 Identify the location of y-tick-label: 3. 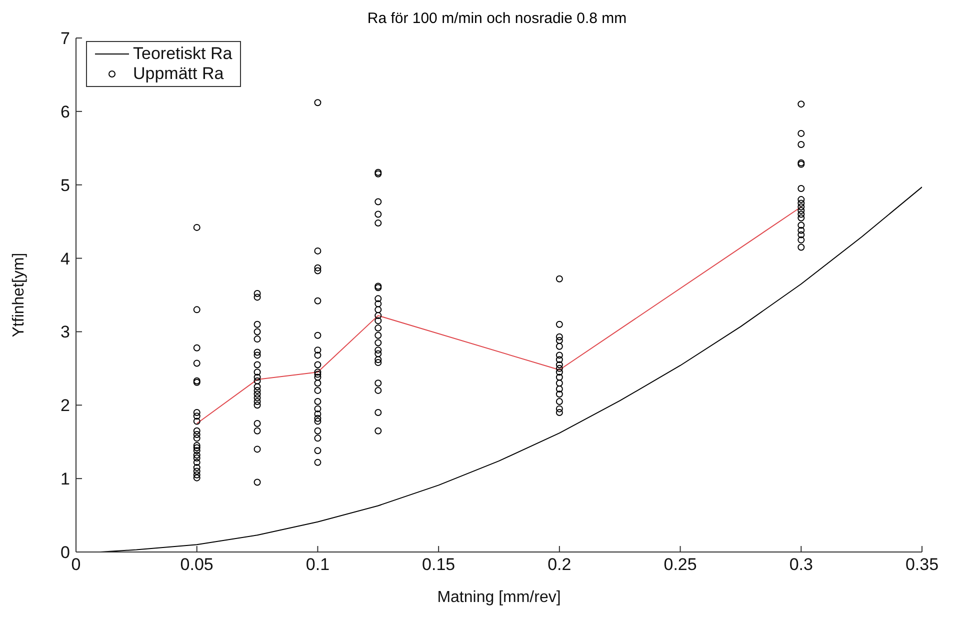
(65, 332).